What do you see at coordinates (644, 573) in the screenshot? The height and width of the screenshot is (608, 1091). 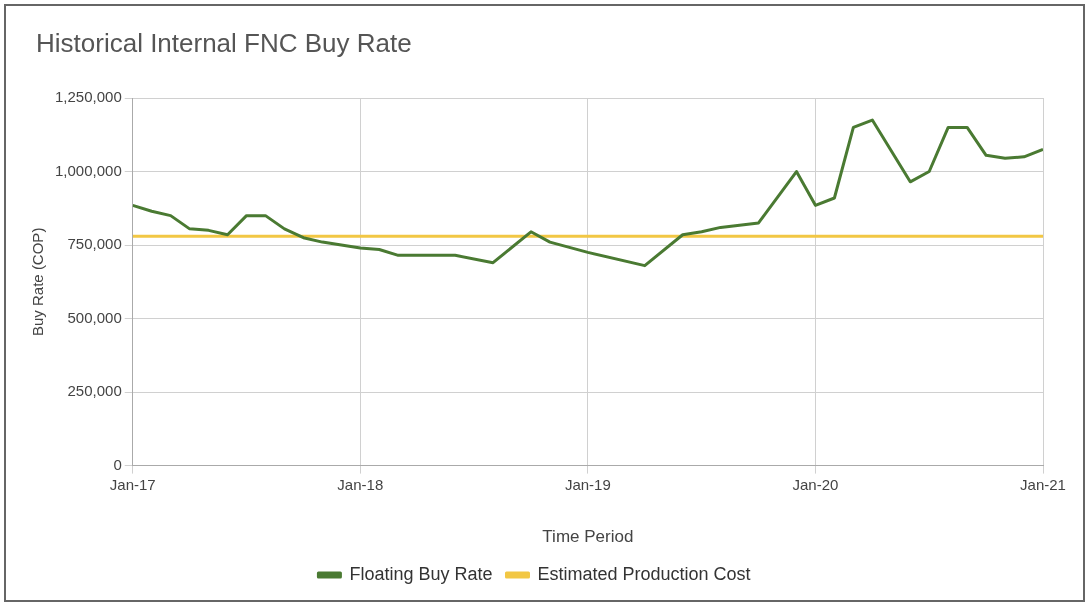 I see `legend-label: Estimated Production Cost` at bounding box center [644, 573].